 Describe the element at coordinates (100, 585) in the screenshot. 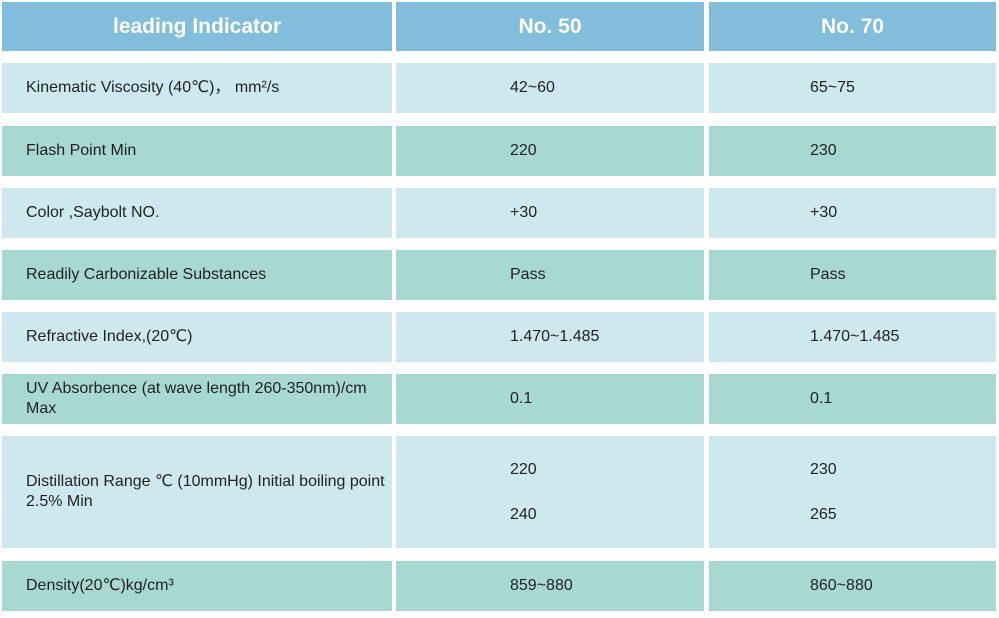

I see `cell-text: Density(20℃)kg/cm³` at that location.